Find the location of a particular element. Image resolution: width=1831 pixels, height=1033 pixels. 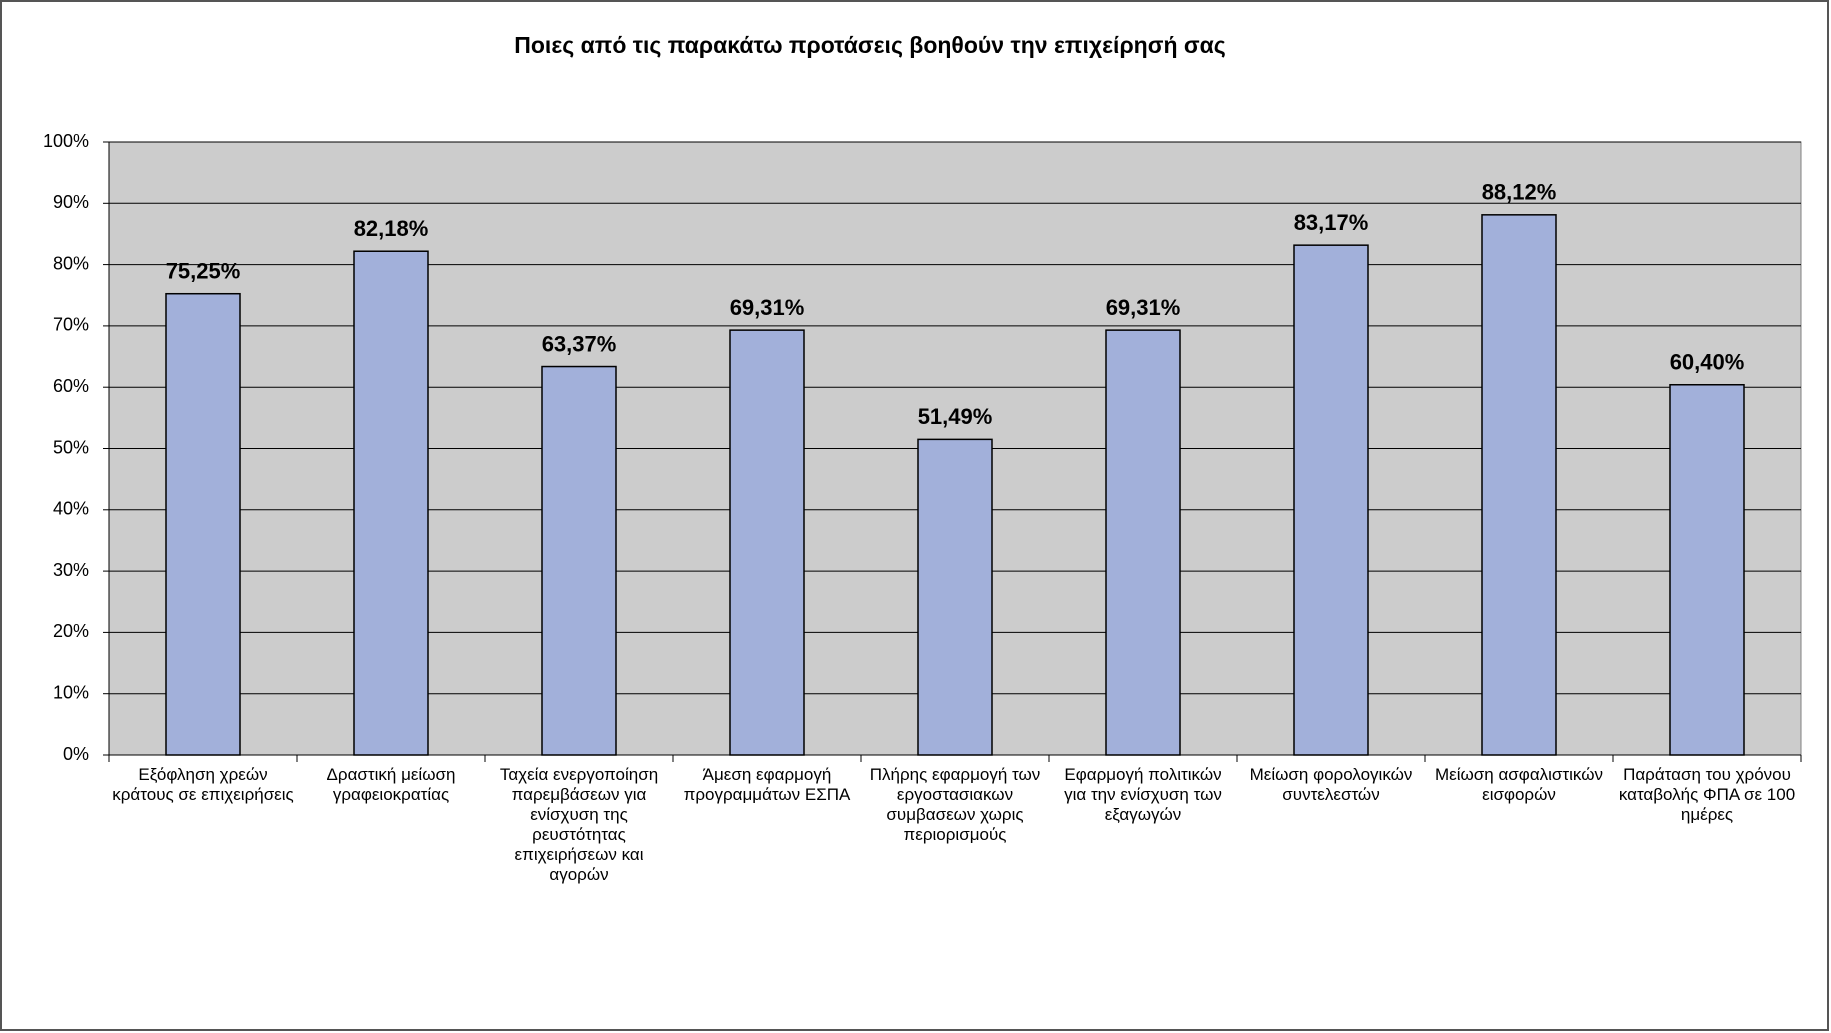

value-label: 82,18% is located at coordinates (391, 228).